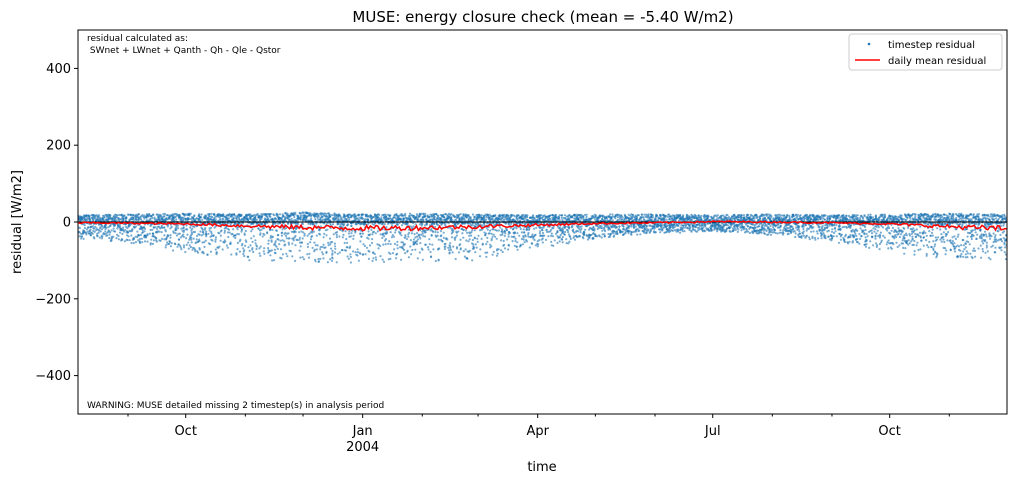 The width and height of the screenshot is (1017, 484). What do you see at coordinates (889, 431) in the screenshot?
I see `x-tick-label: Oct` at bounding box center [889, 431].